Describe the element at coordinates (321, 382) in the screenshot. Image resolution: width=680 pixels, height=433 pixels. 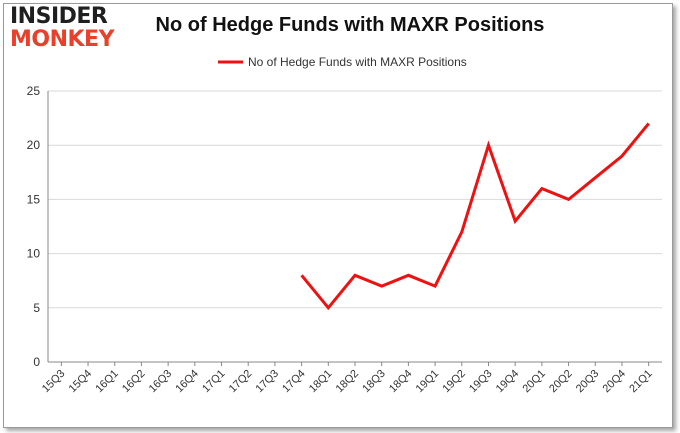
I see `x-tick-label: 18Q1` at that location.